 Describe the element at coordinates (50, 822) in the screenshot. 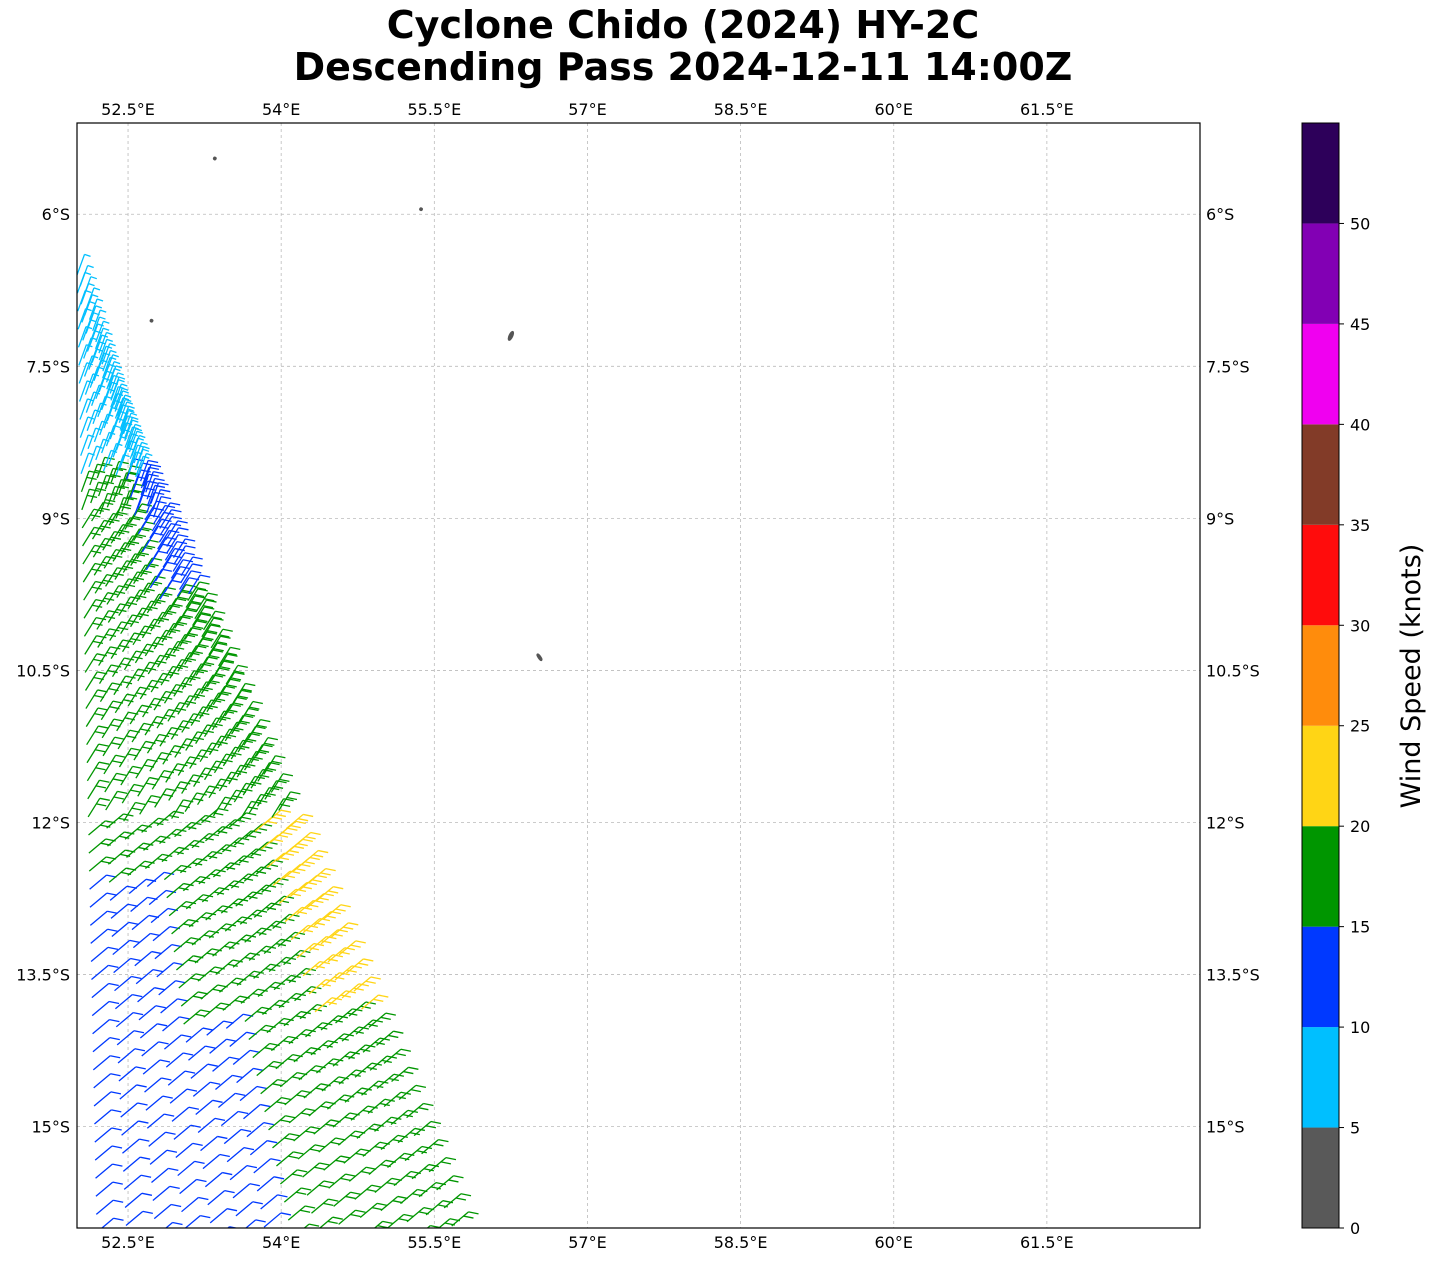

I see `lat-label-left: 12°S` at that location.